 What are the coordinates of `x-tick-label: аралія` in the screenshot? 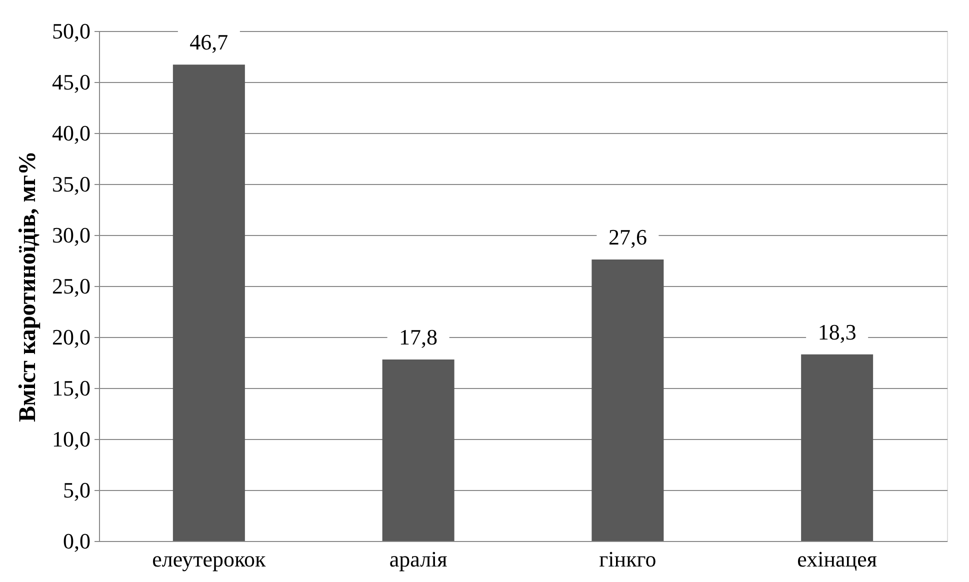 It's located at (418, 559).